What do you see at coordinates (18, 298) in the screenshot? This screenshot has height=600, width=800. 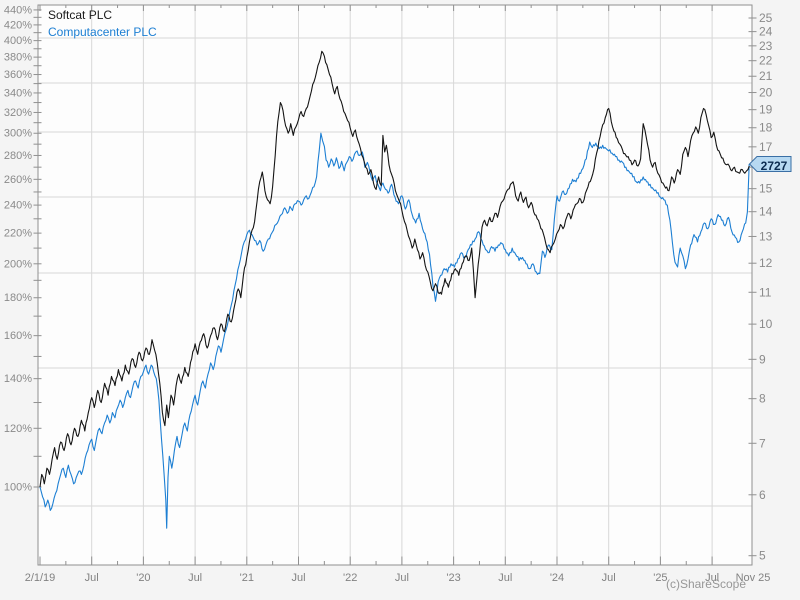 I see `left-axis-label: 180%` at bounding box center [18, 298].